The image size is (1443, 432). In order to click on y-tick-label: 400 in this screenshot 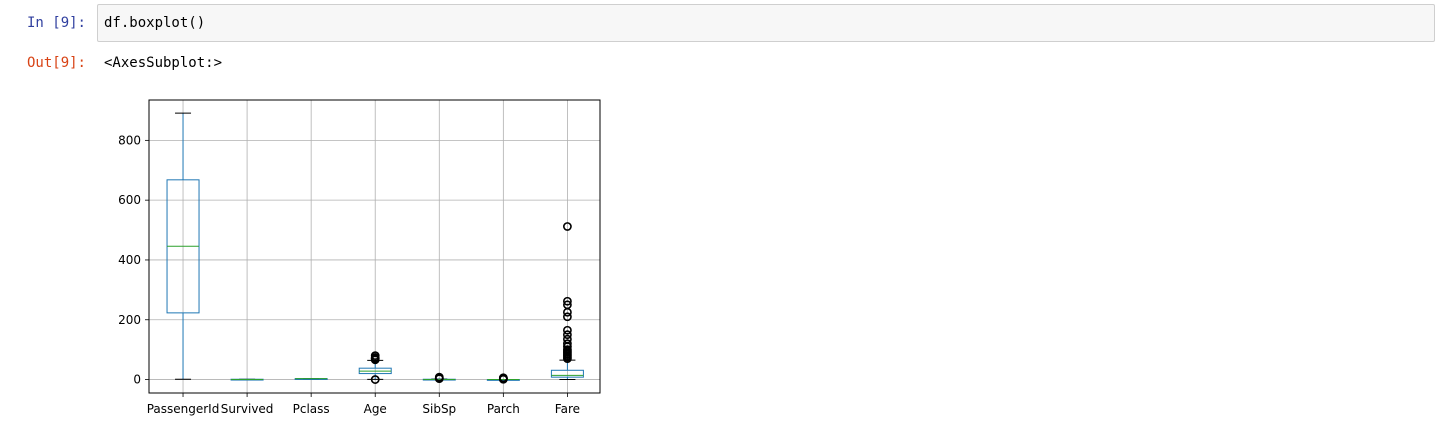, I will do `click(129, 260)`.